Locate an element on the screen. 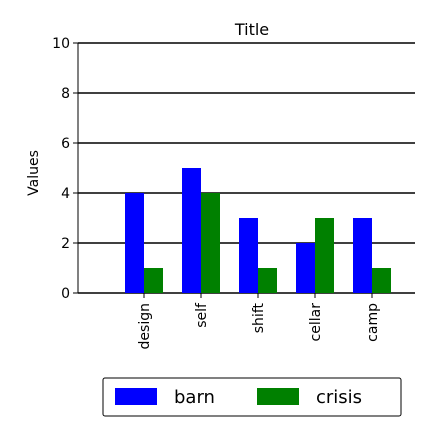 This screenshot has height=448, width=448. x-tick-labels: design self shift cellar camp is located at coordinates (259, 321).